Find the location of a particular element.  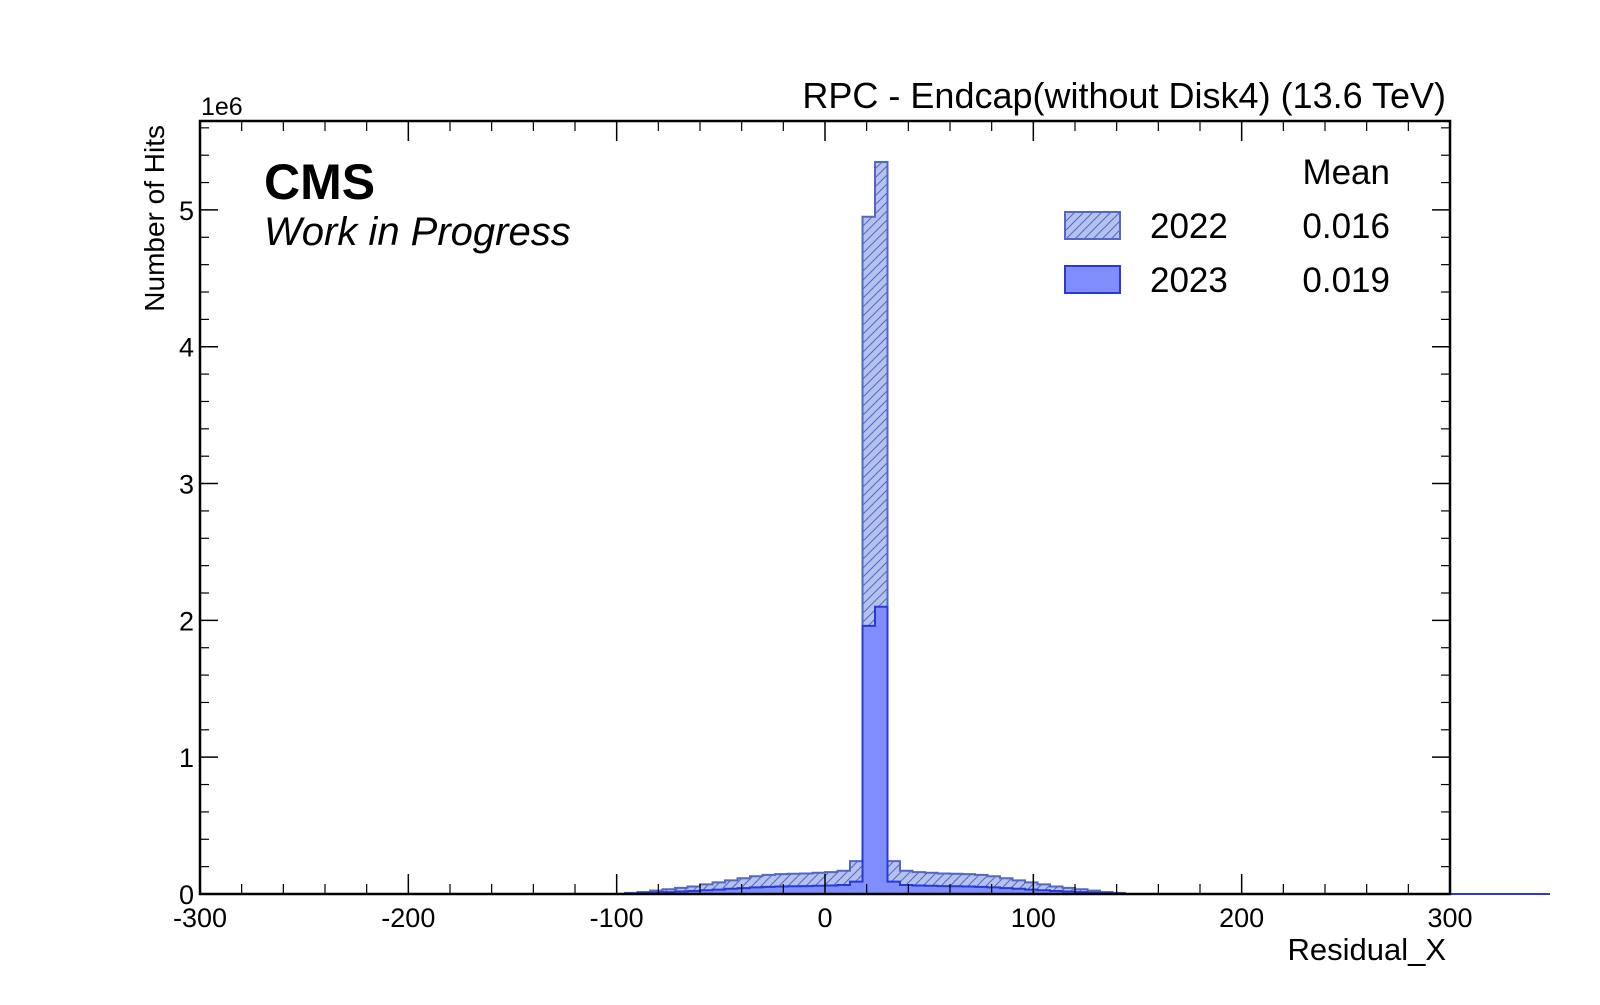

x-tick-label: -200 is located at coordinates (408, 918).